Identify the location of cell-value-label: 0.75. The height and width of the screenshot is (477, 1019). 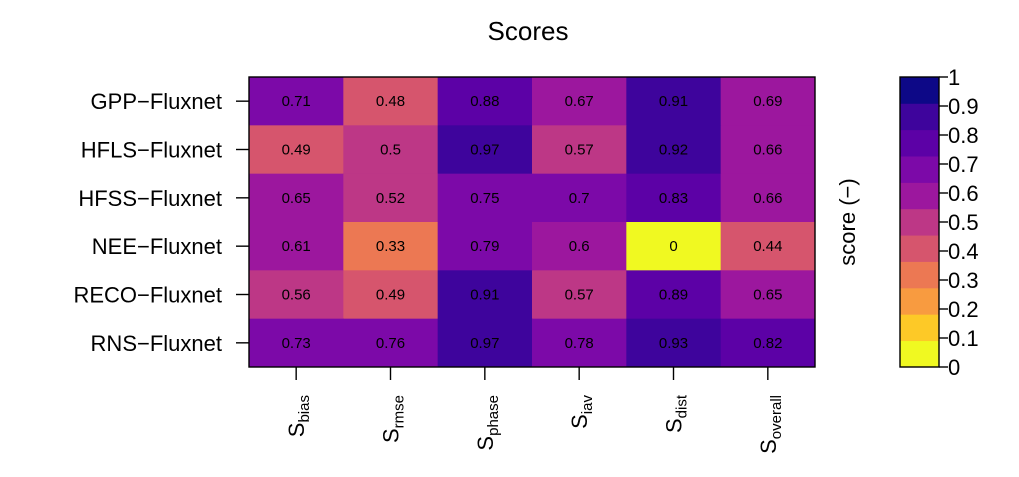
(484, 198).